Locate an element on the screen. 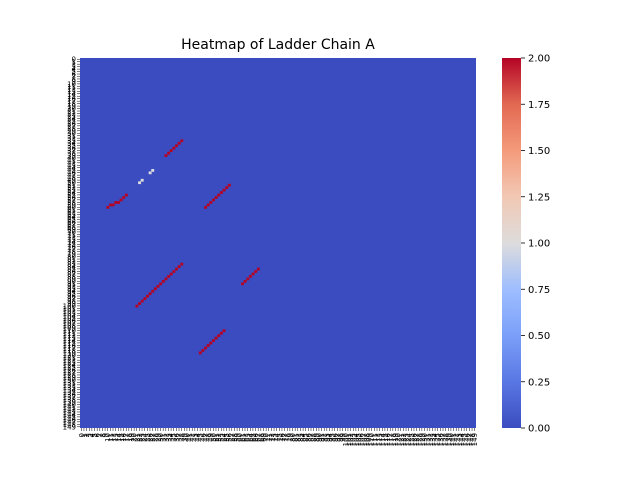  y-tick-label: 97 is located at coordinates (71, 299).